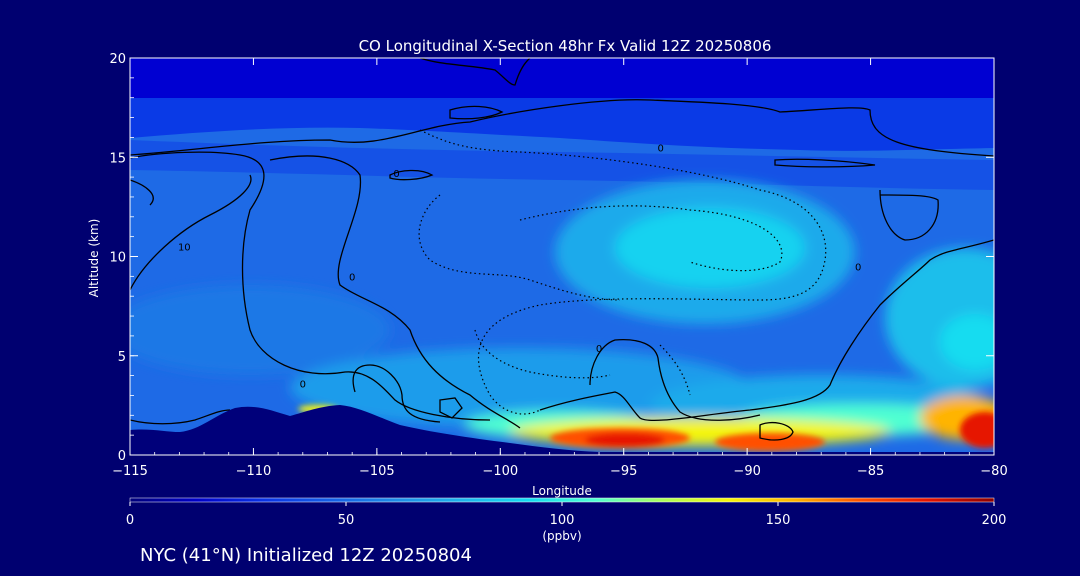 This screenshot has width=1080, height=576. What do you see at coordinates (122, 456) in the screenshot?
I see `y-tick-label: 0` at bounding box center [122, 456].